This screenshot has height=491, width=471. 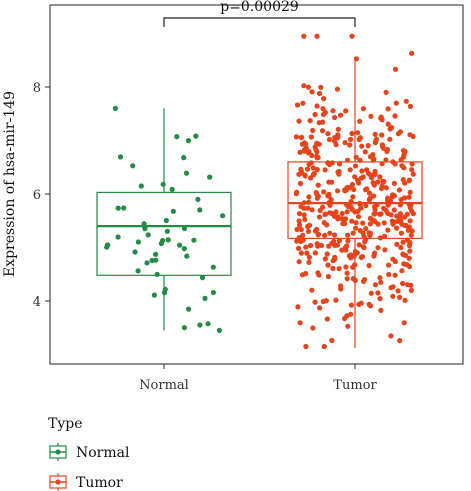 I want to click on y-tick-label-6: 6, so click(x=37, y=195).